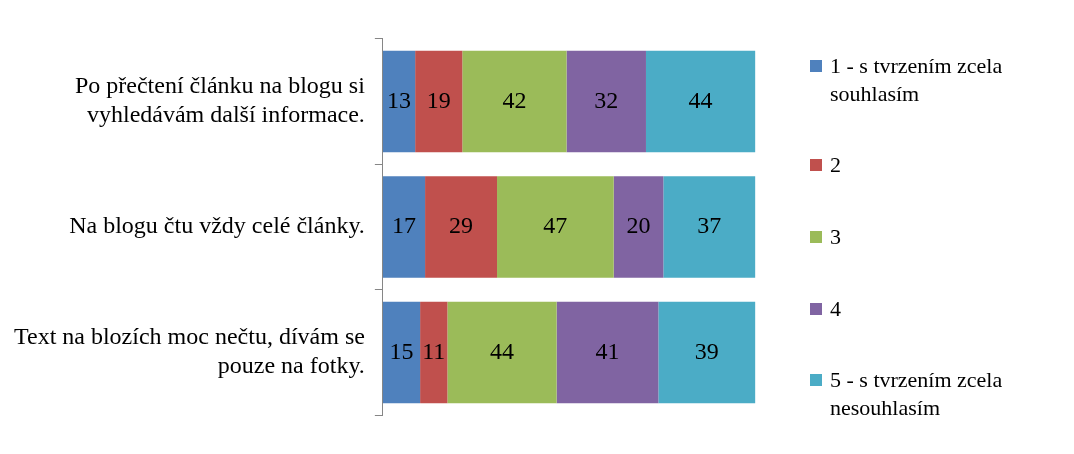 The image size is (1074, 454). I want to click on data-label: 11, so click(434, 350).